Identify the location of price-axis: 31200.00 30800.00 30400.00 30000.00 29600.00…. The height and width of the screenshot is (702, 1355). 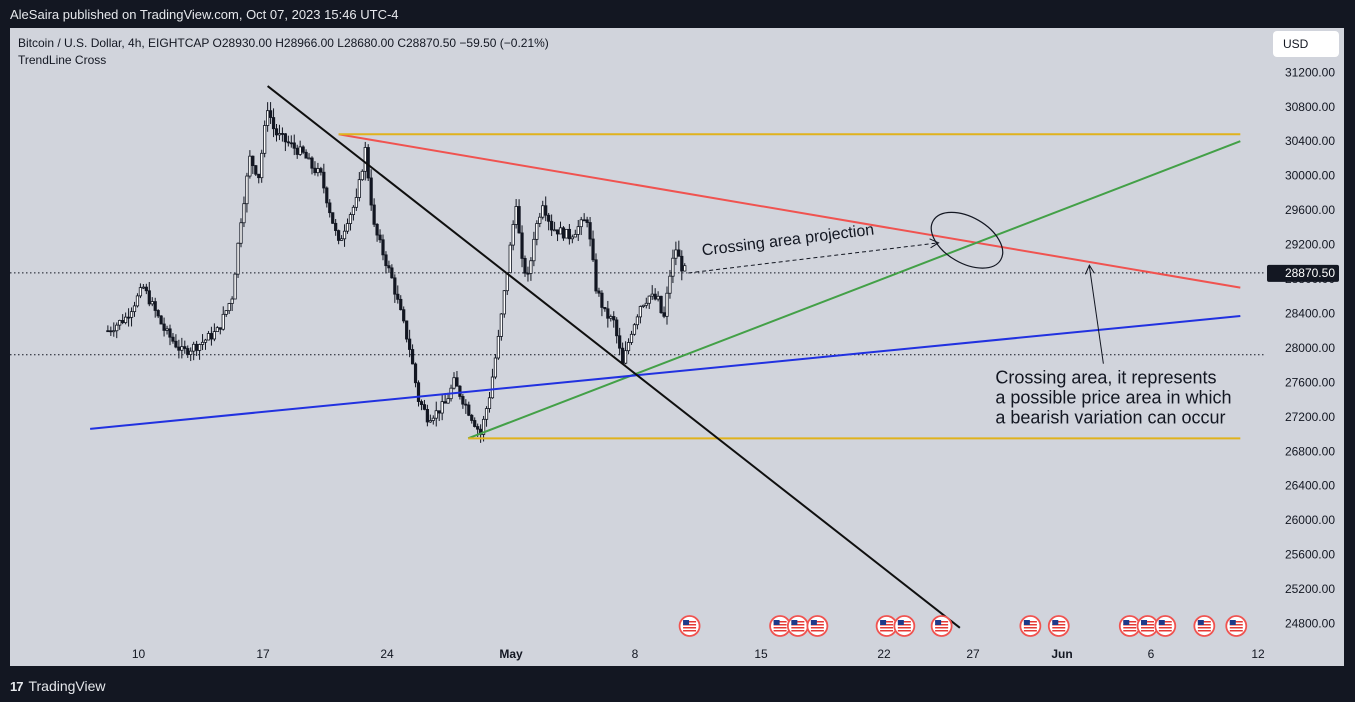
(1303, 348).